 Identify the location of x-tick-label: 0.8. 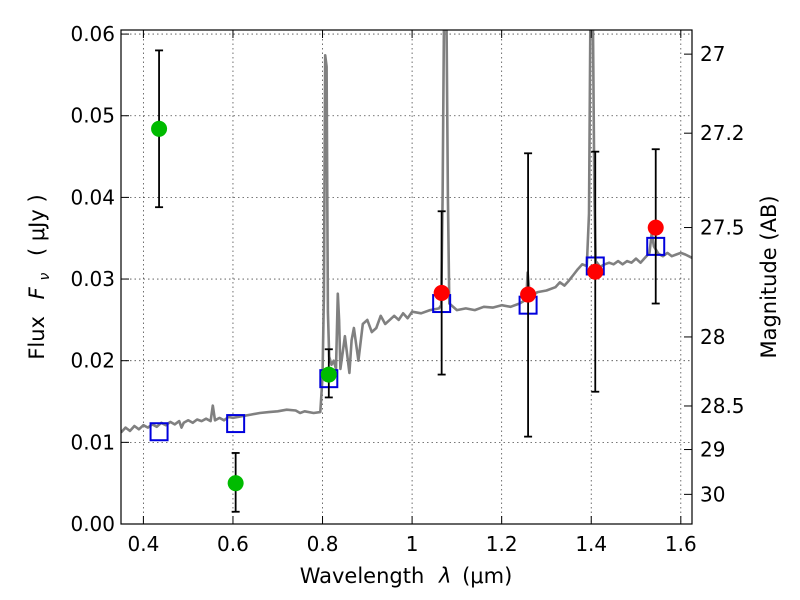
(323, 544).